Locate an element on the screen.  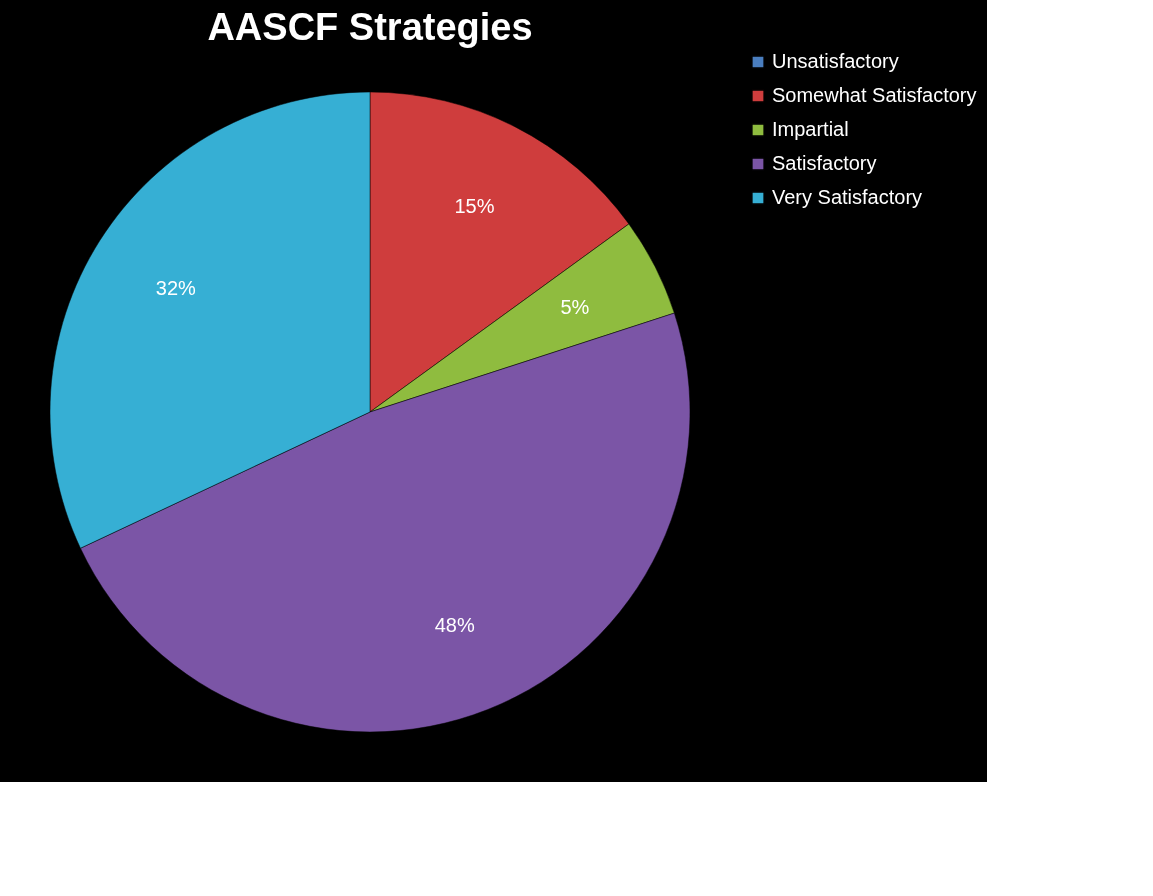
legend-label: Very Satisfactory is located at coordinates (847, 197).